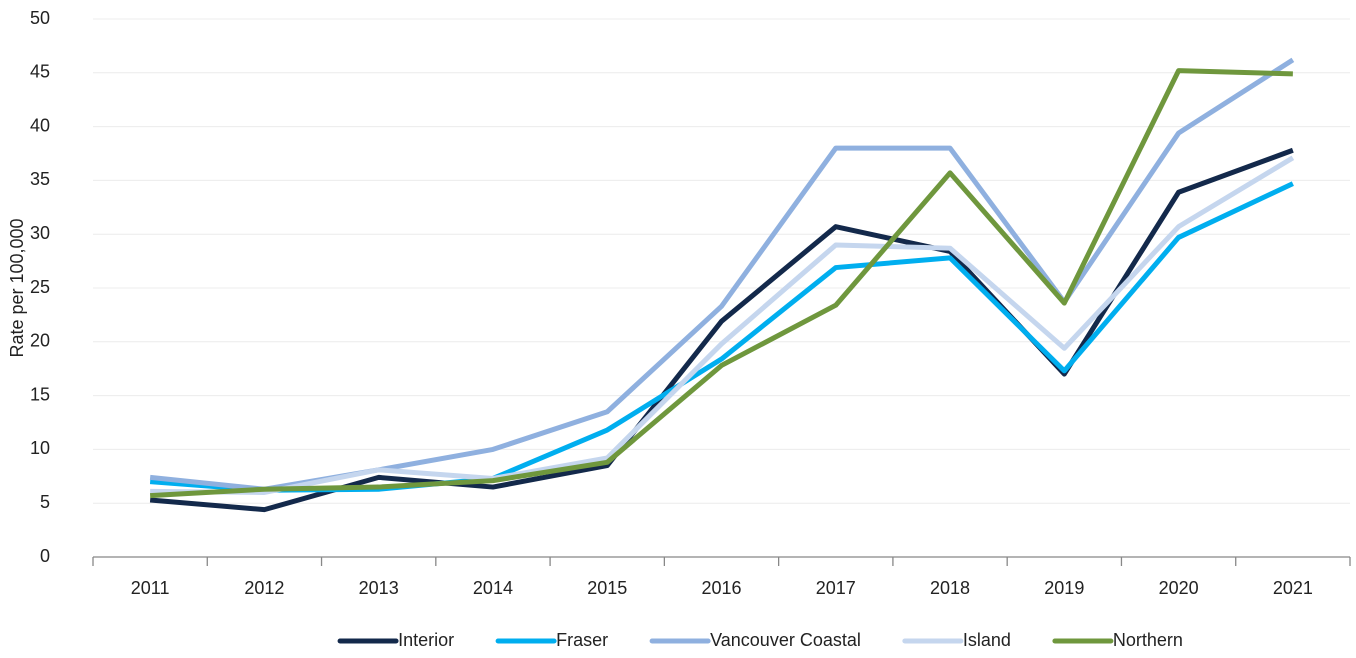 The image size is (1356, 658). I want to click on x-tick-label: 2014, so click(493, 588).